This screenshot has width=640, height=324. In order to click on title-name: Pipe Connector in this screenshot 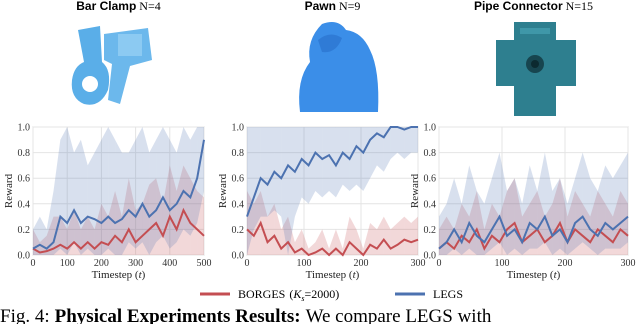, I will do `click(518, 6)`.